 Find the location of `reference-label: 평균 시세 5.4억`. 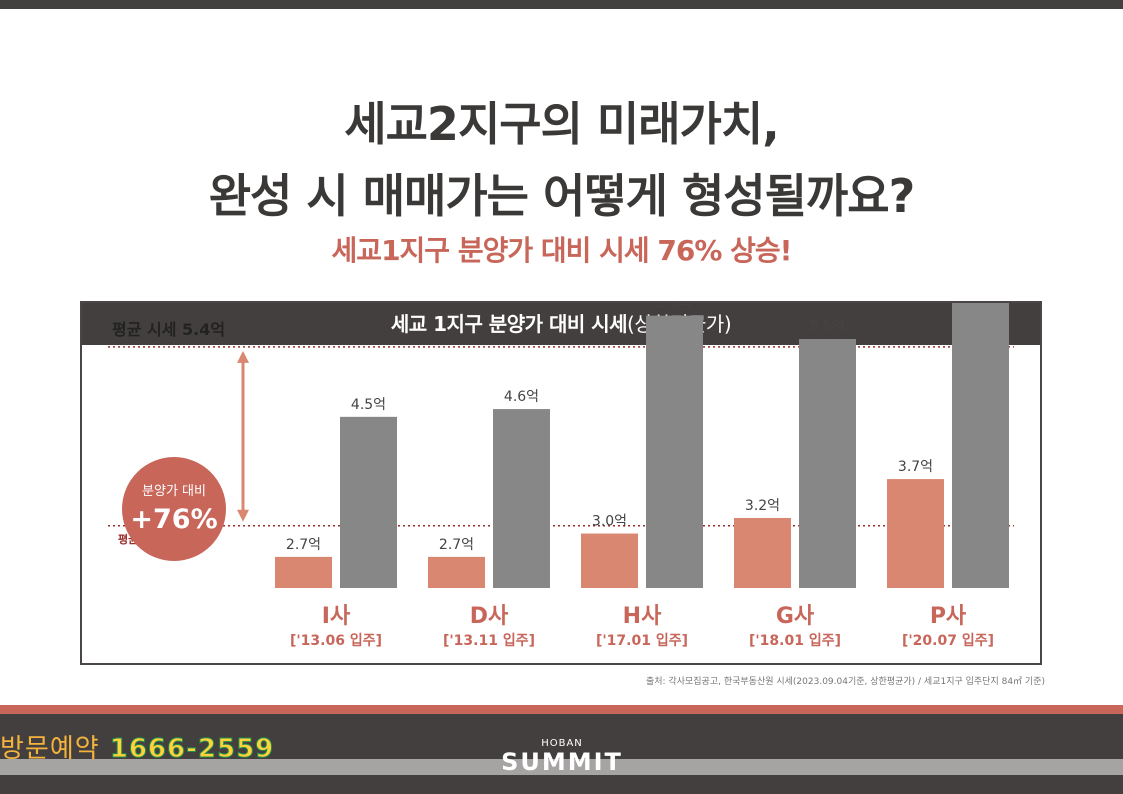

reference-label: 평균 시세 5.4억 is located at coordinates (168, 329).